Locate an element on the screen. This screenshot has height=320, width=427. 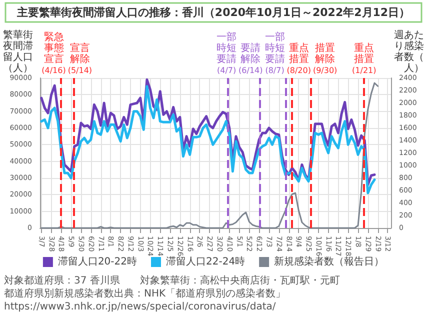
ref-line-label: 緊急事態宣言(4/16) is located at coordinates (54, 53).